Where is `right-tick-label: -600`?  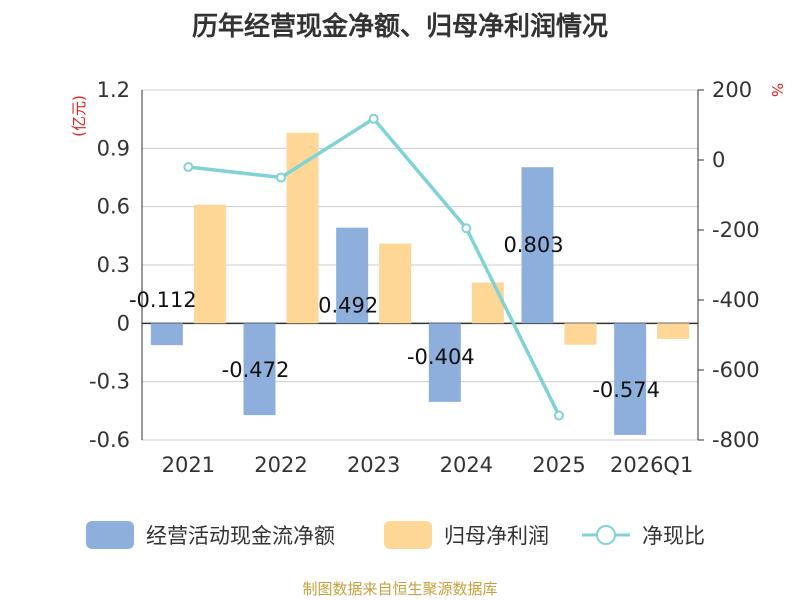
right-tick-label: -600 is located at coordinates (736, 370).